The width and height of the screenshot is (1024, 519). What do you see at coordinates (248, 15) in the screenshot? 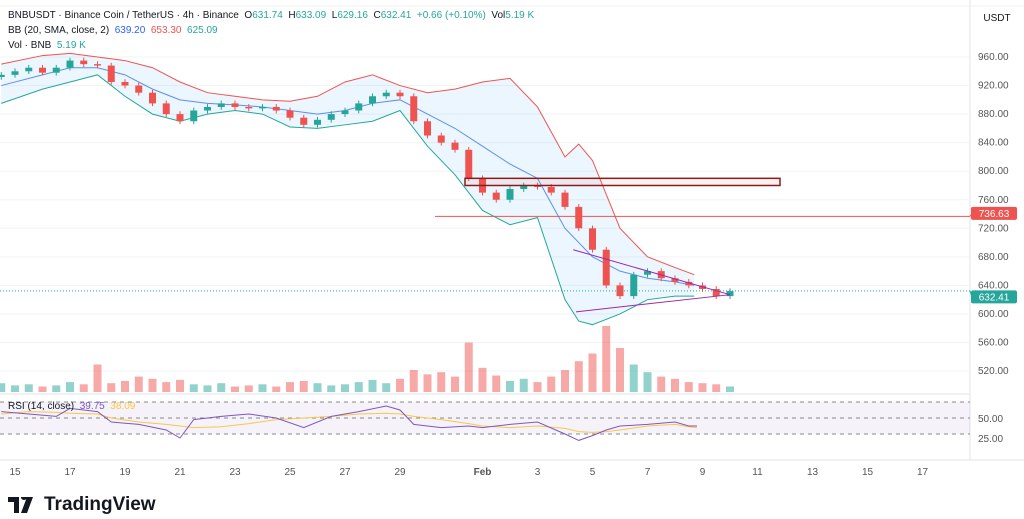
I see `open-label: O` at bounding box center [248, 15].